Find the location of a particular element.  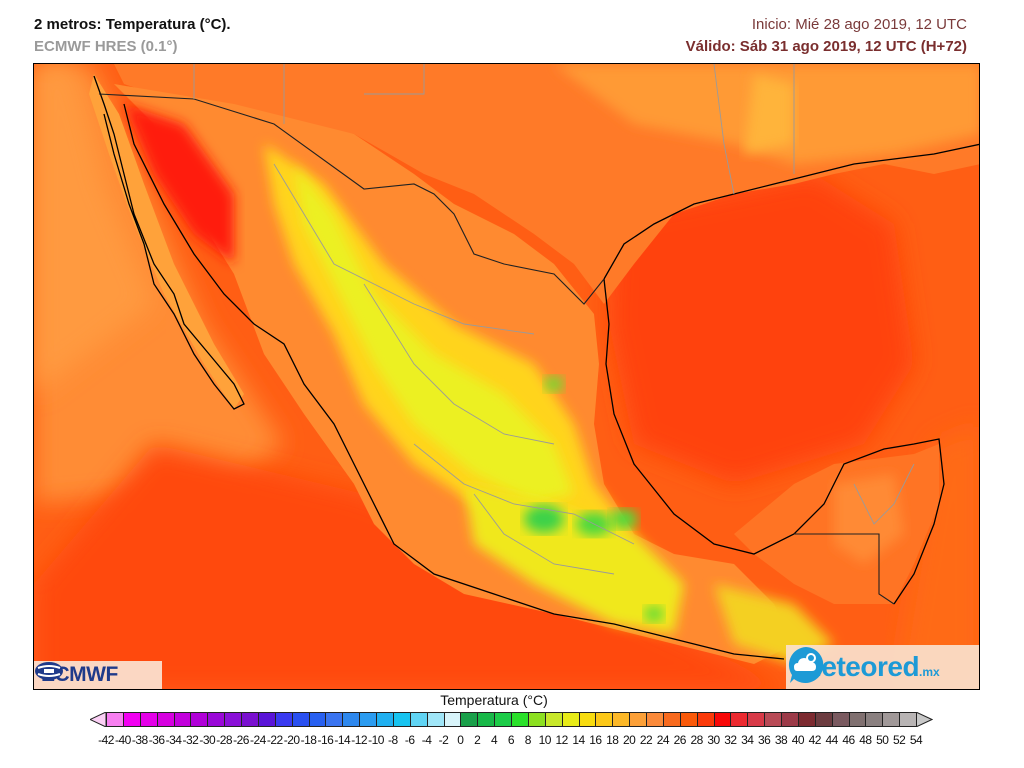

colorbar-tick-label: 28 is located at coordinates (696, 740).